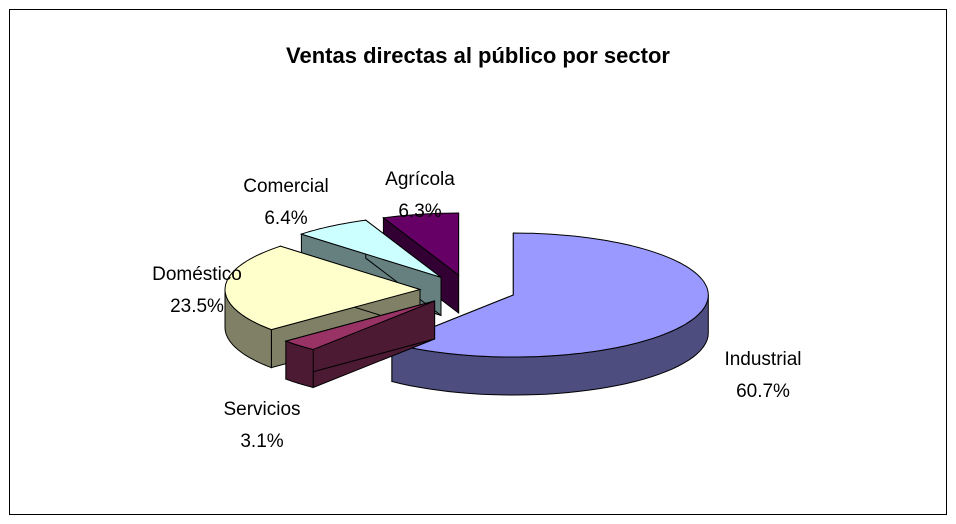  Describe the element at coordinates (197, 306) in the screenshot. I see `data-label-value: 23.5%` at that location.